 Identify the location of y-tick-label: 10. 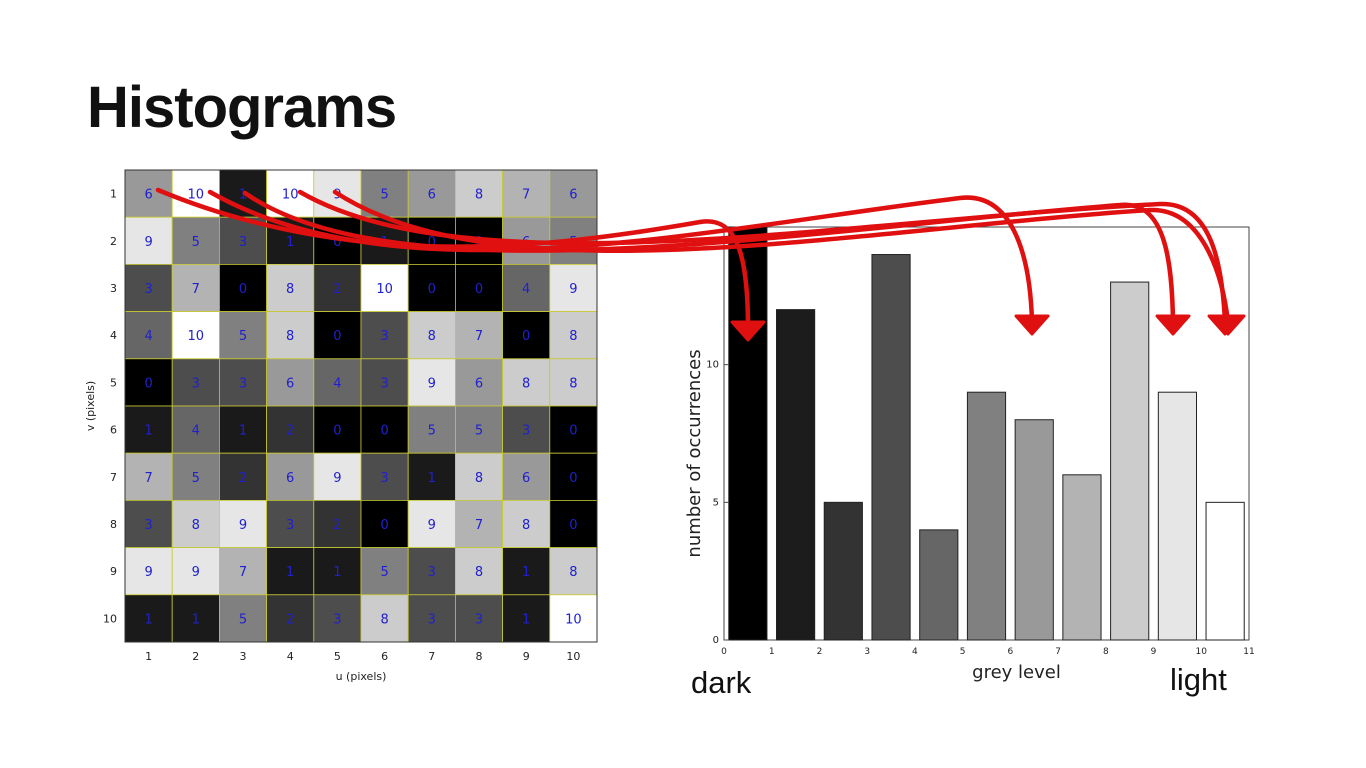
(712, 365).